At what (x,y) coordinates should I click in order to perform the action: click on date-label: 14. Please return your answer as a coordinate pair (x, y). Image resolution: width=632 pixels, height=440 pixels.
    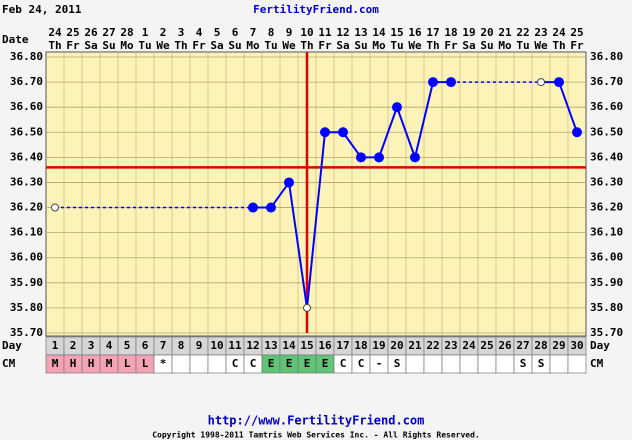
    Looking at the image, I should click on (379, 32).